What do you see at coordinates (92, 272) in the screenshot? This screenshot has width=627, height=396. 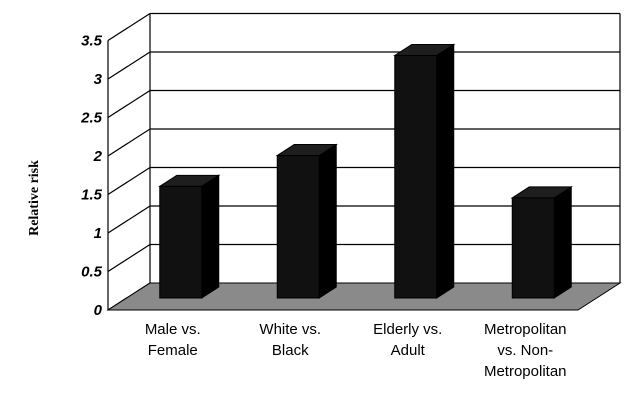 I see `y-tick-label: 0.5` at bounding box center [92, 272].